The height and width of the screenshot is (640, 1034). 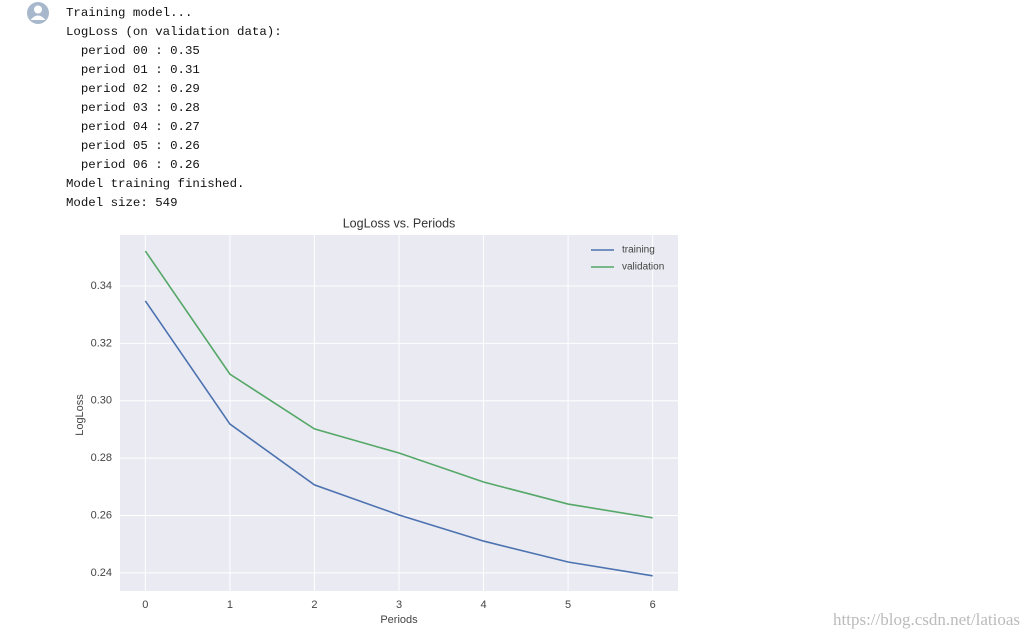 What do you see at coordinates (653, 605) in the screenshot?
I see `x-tick-label: 6` at bounding box center [653, 605].